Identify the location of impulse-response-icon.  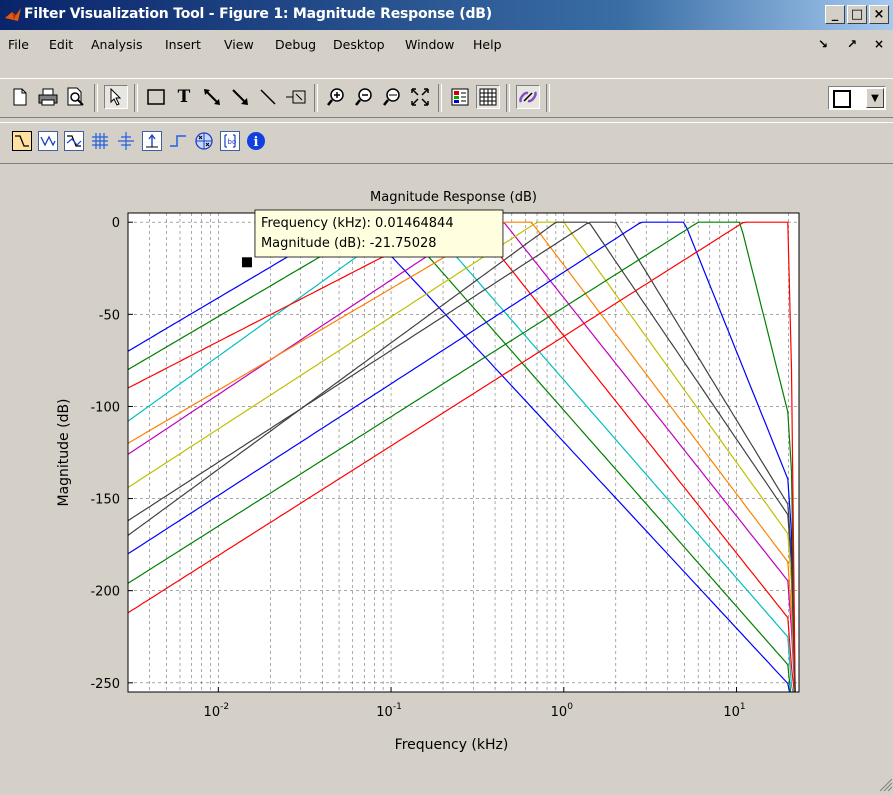
(152, 141).